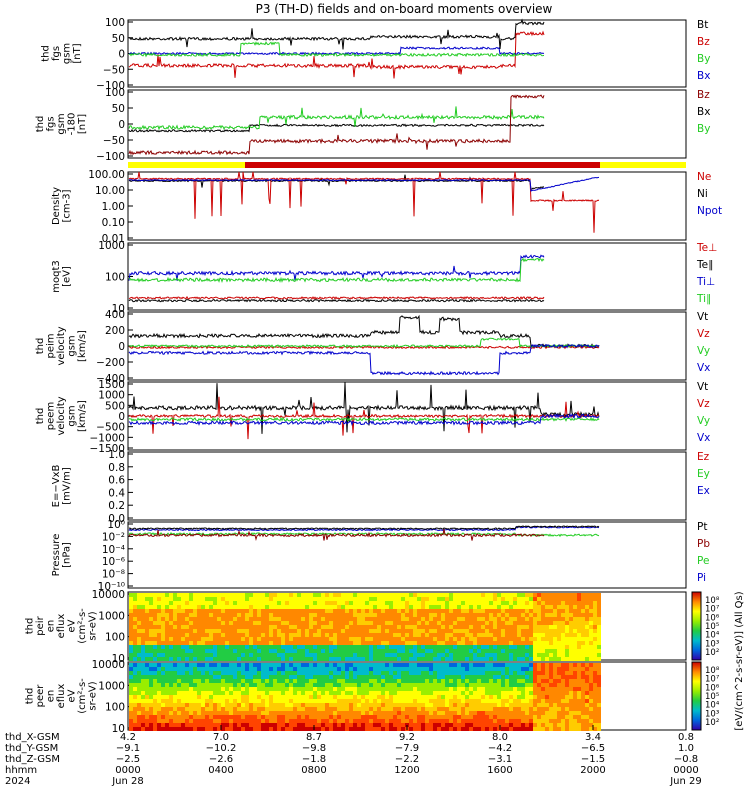  I want to click on trace-Vy, so click(364, 343).